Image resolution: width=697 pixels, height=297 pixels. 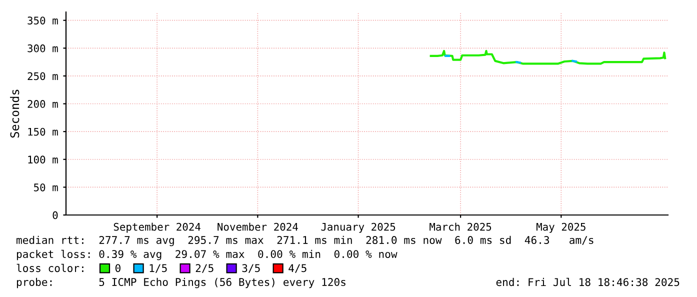 What do you see at coordinates (46, 187) in the screenshot?
I see `y-tick-label: 50 m` at bounding box center [46, 187].